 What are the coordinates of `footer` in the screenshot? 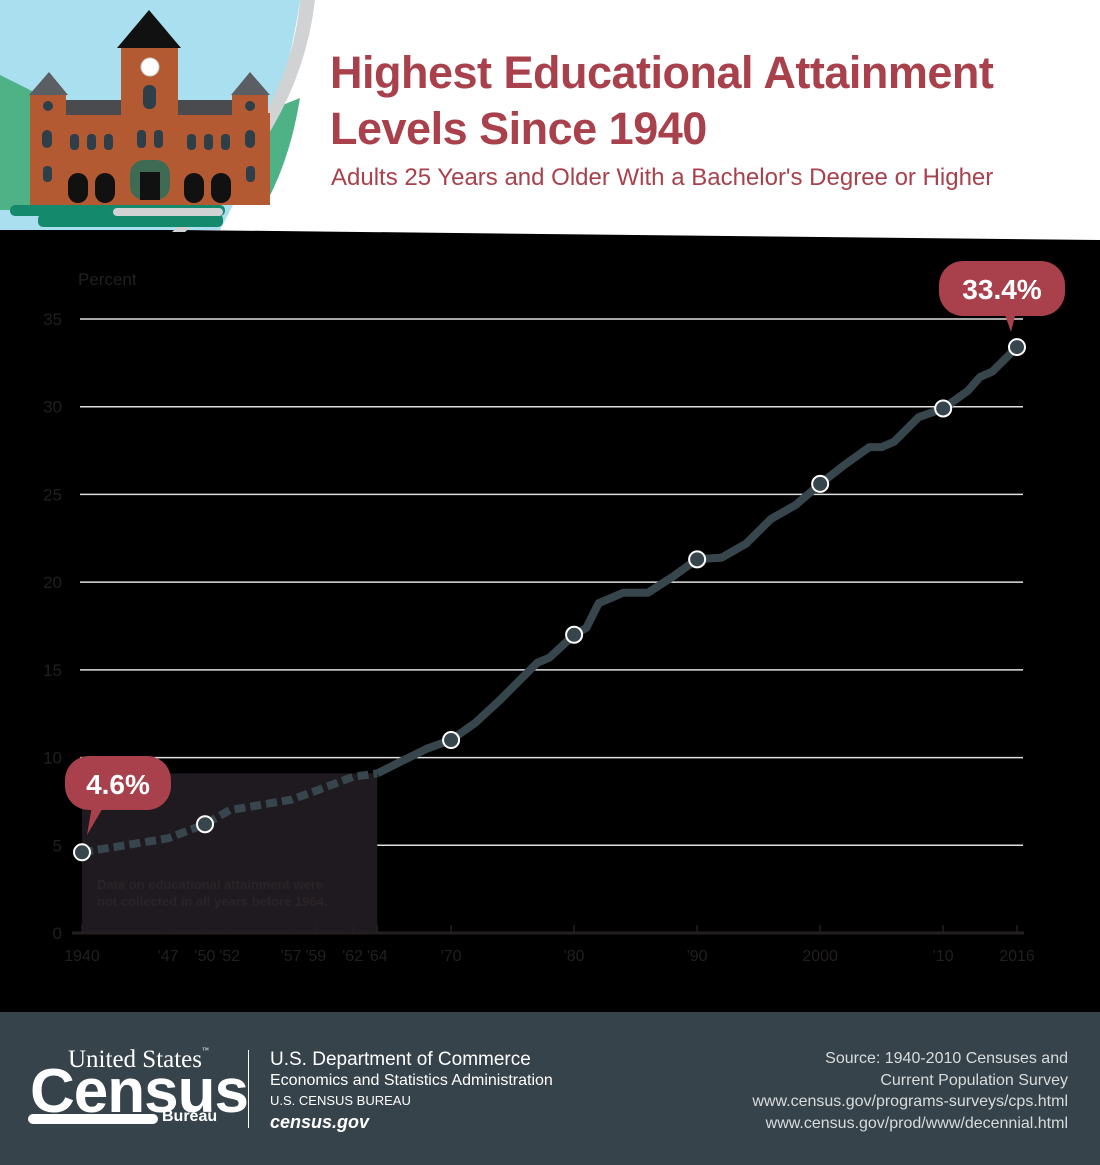 It's located at (550, 1088).